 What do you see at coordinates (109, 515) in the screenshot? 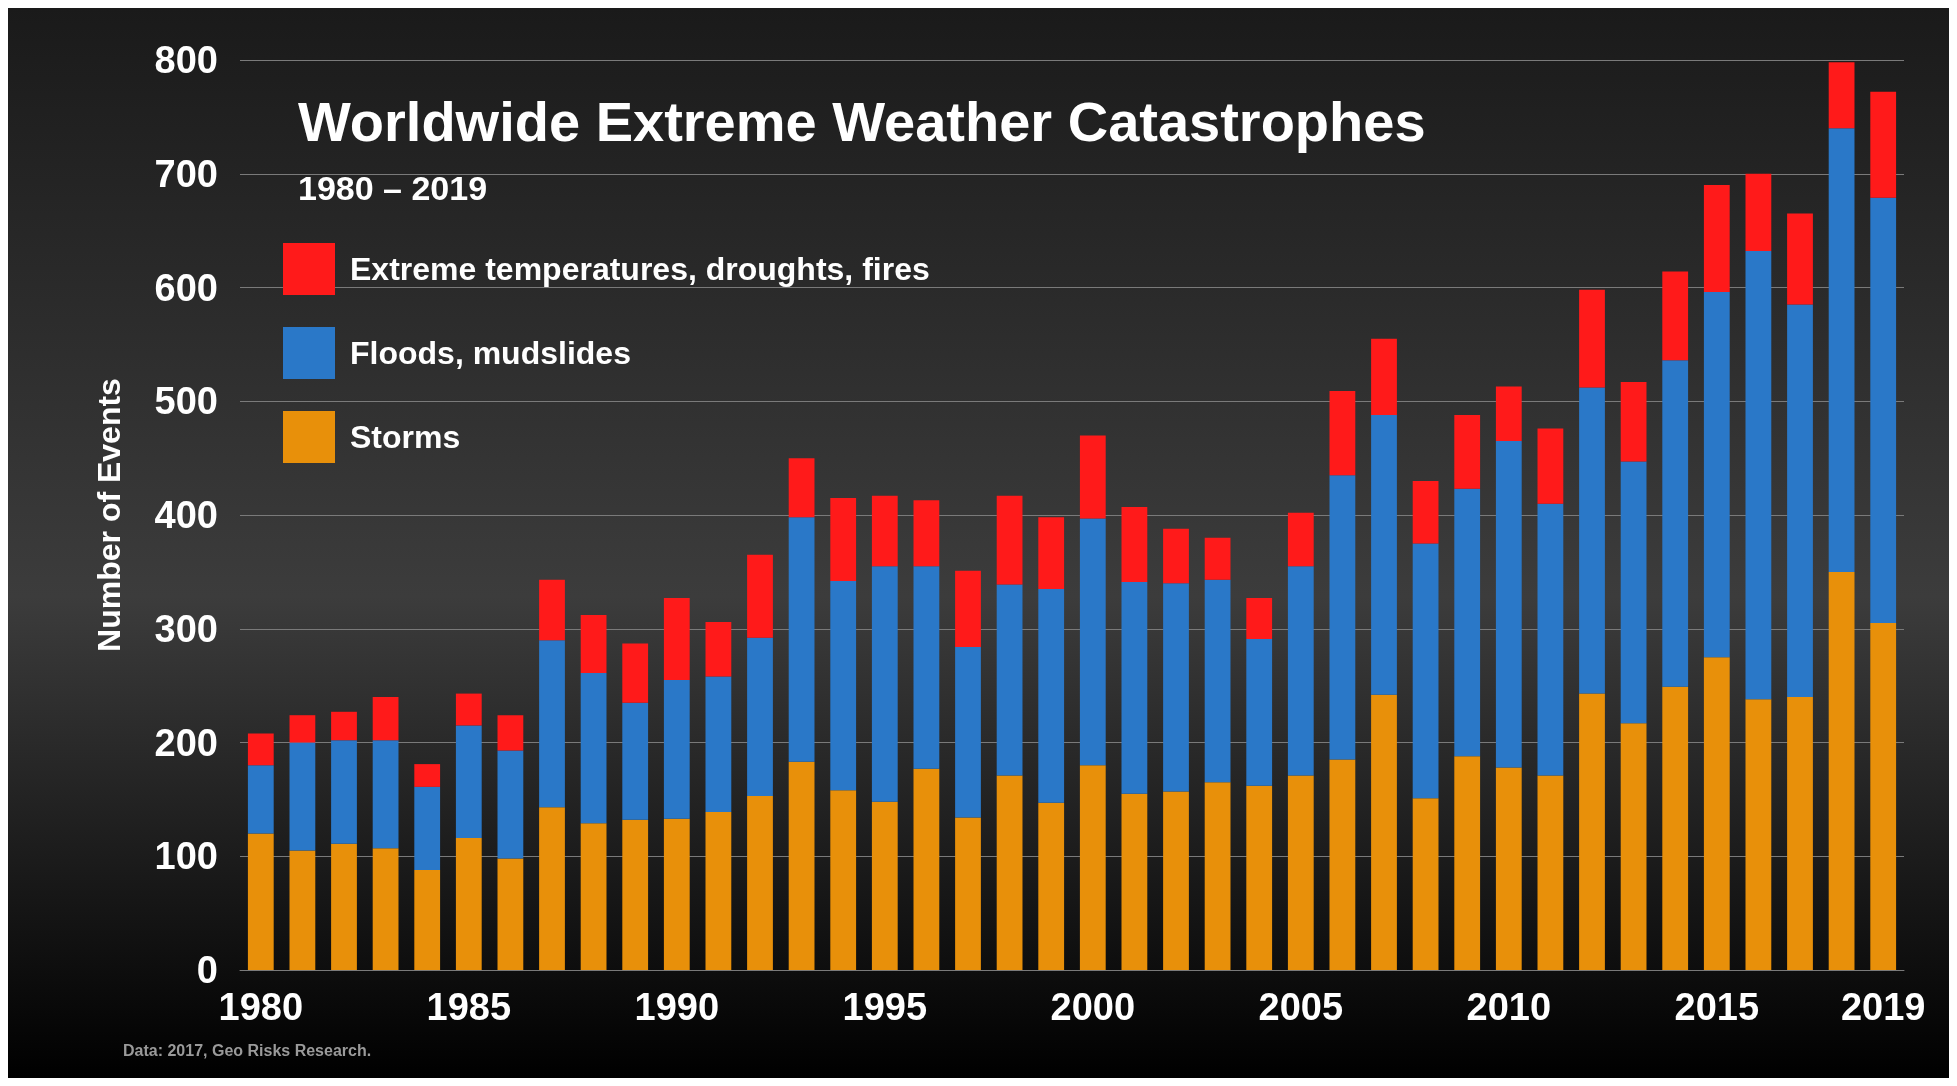
I see `y-axis-title: Number of Events` at bounding box center [109, 515].